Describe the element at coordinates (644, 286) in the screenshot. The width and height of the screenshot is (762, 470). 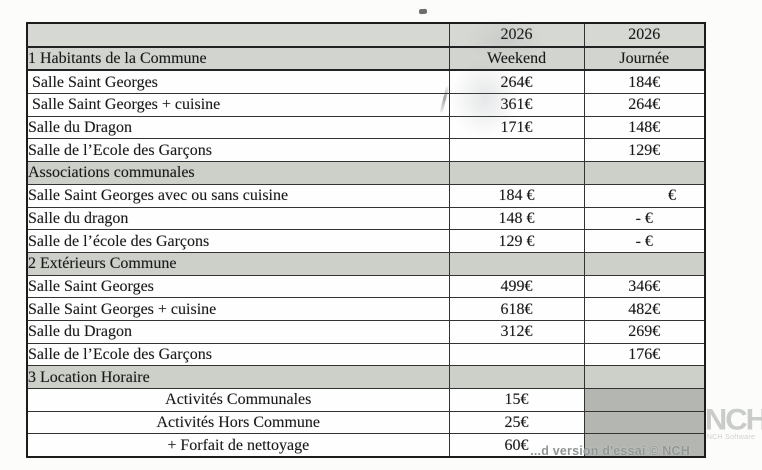
I see `journee-price-cell: 346€` at that location.